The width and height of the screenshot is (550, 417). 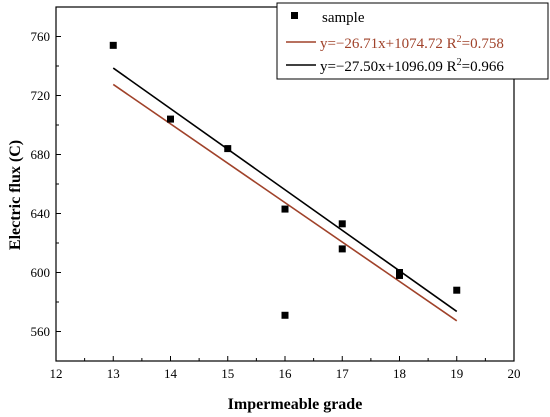 What do you see at coordinates (56, 373) in the screenshot?
I see `x-tick-label: 12` at bounding box center [56, 373].